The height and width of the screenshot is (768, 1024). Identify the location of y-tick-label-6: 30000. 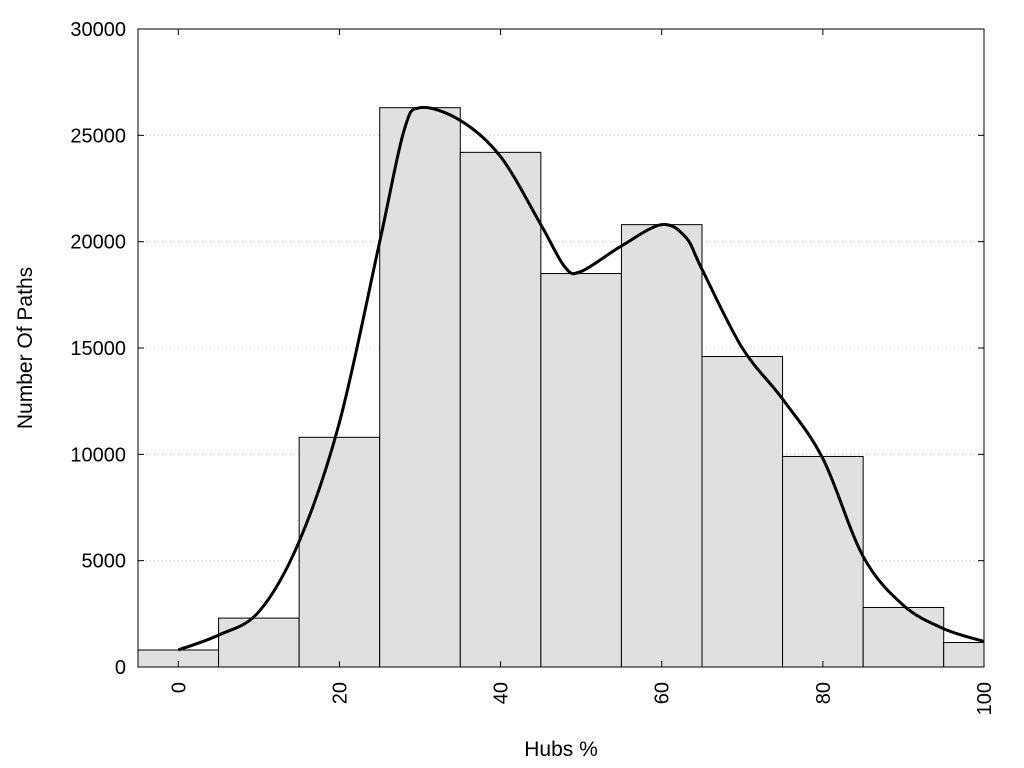
(98, 30).